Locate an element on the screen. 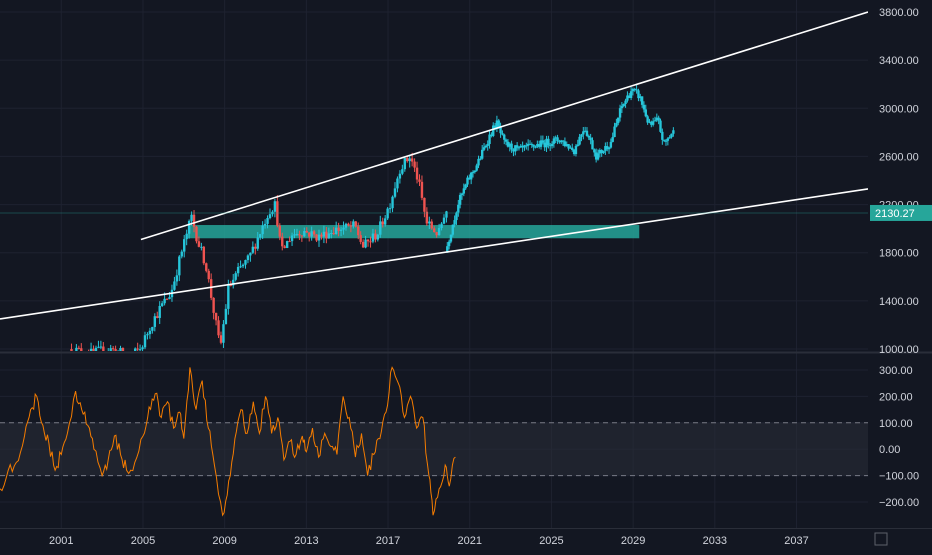  last-price-badge is located at coordinates (901, 212).